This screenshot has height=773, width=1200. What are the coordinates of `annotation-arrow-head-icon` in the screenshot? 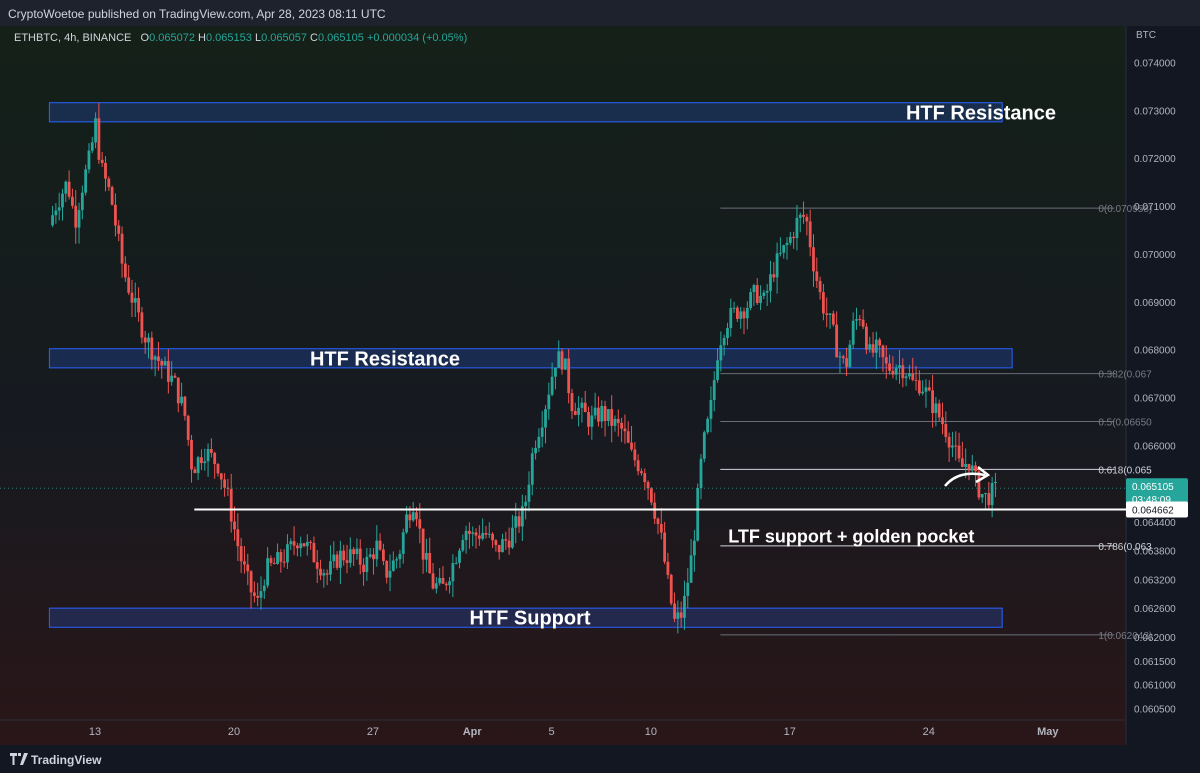 It's located at (983, 475).